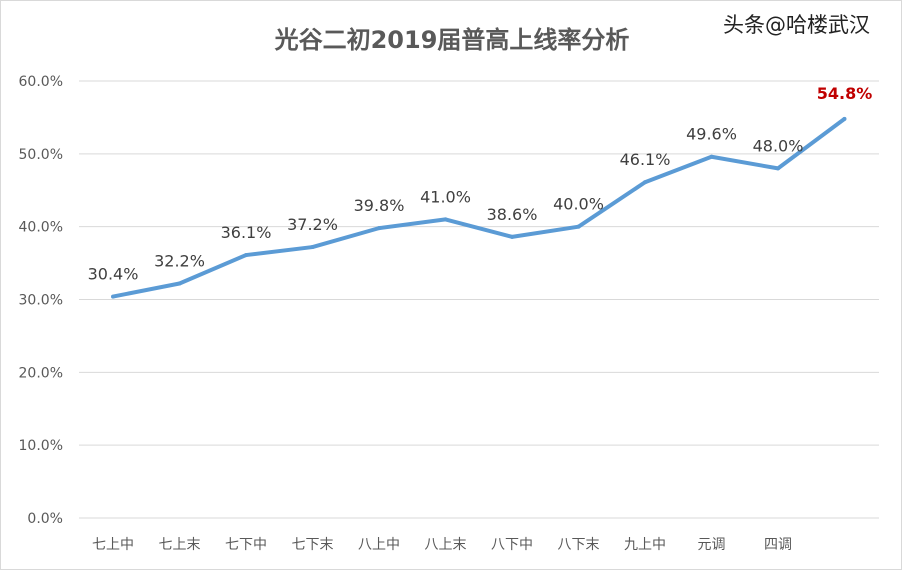  Describe the element at coordinates (113, 274) in the screenshot. I see `data-label: 30.4%` at that location.